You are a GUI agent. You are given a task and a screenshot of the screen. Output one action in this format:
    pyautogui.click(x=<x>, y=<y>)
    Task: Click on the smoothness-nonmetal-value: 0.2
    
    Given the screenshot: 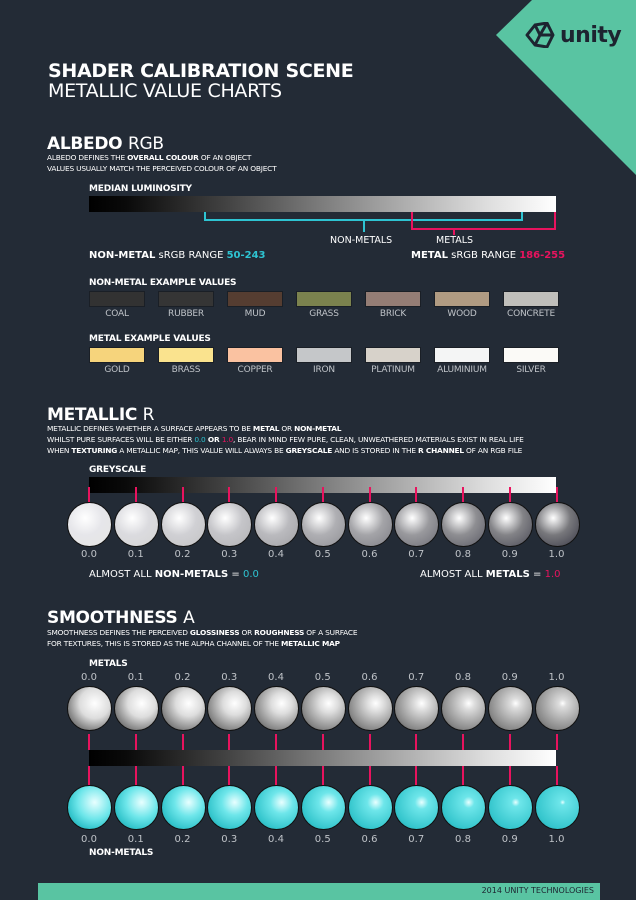 What is the action you would take?
    pyautogui.click(x=182, y=839)
    